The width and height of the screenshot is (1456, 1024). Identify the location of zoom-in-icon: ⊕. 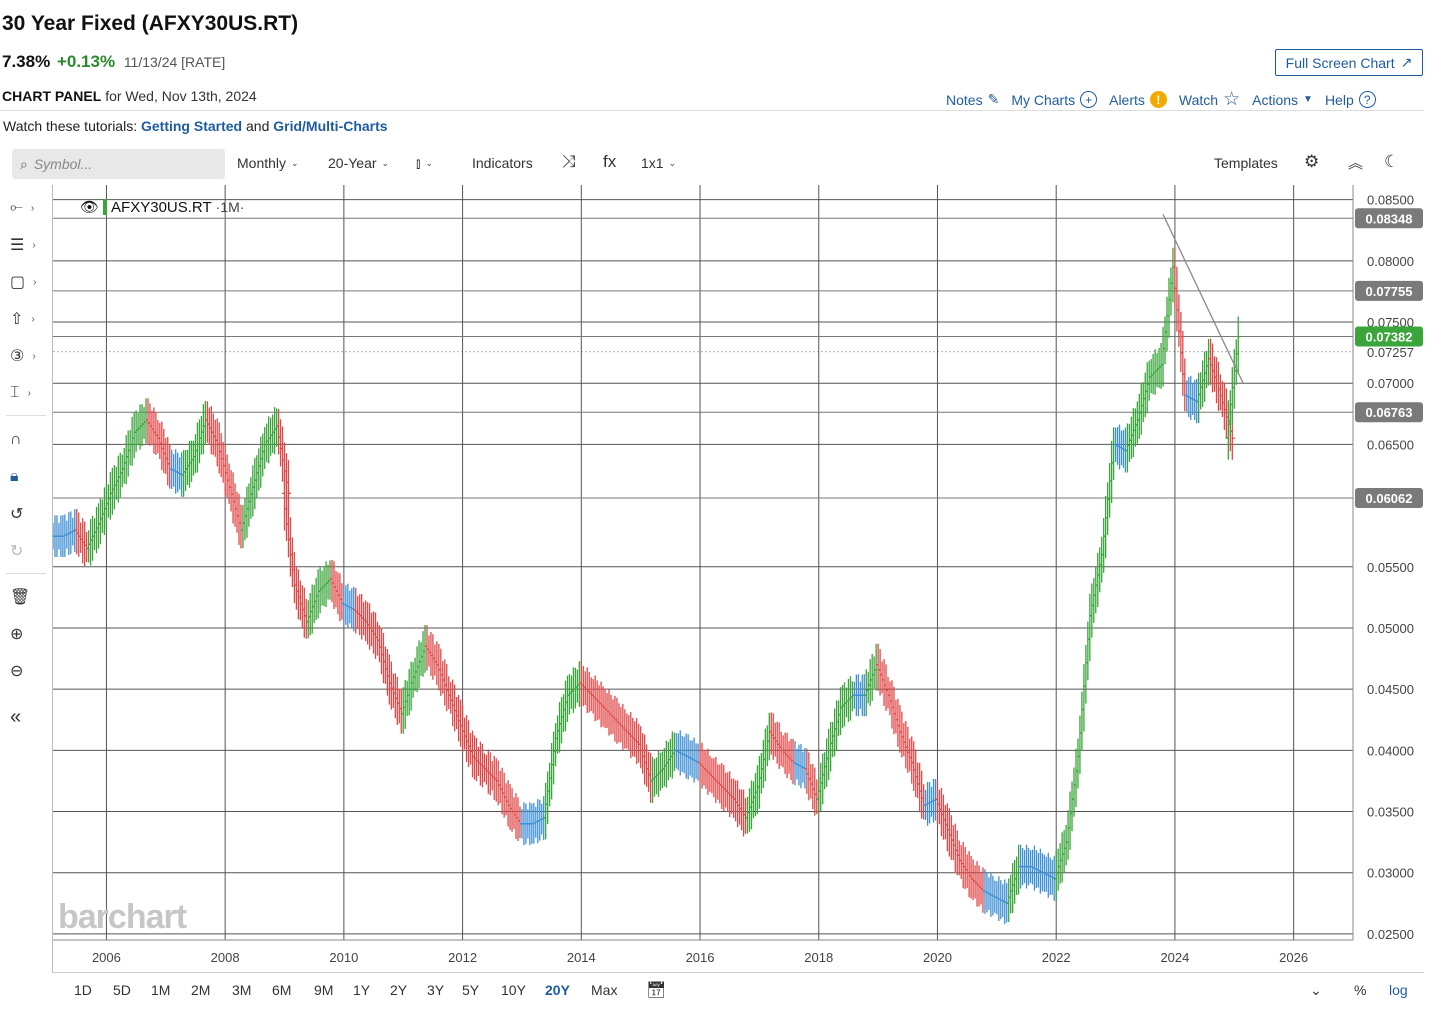
(17, 634).